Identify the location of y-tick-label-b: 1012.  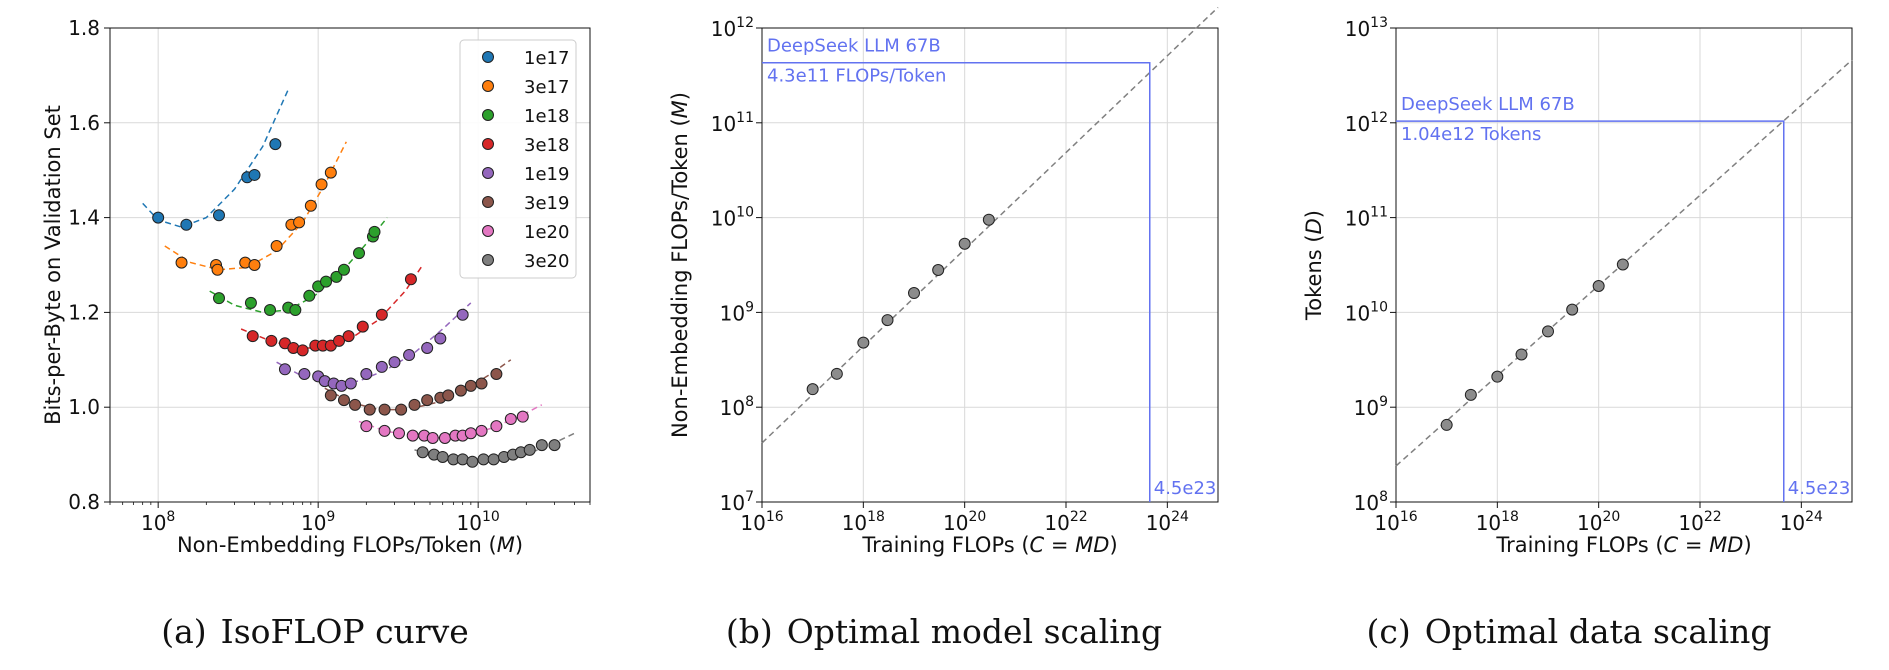
(732, 28).